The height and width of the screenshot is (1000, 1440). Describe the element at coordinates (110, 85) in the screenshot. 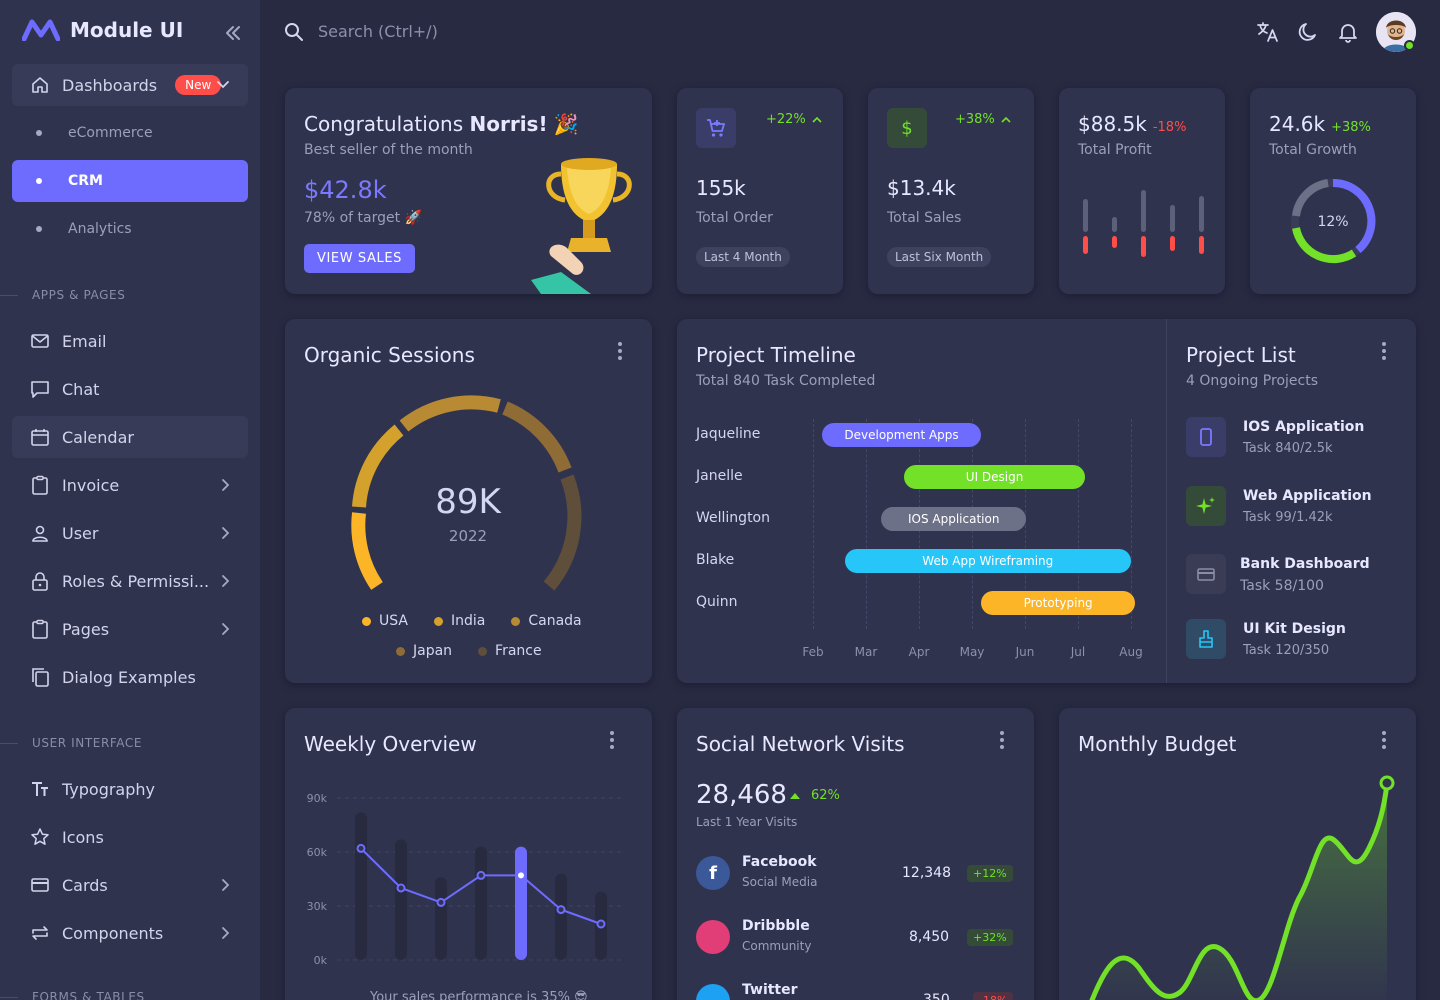

I see `sidebar-item-label: Dashboards` at that location.